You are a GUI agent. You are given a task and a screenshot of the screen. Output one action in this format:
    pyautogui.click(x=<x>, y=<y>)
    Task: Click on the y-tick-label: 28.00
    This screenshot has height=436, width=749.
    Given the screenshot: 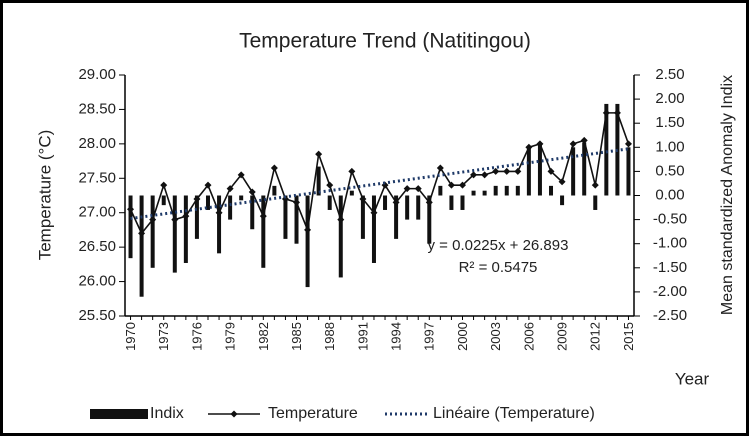 What is the action you would take?
    pyautogui.click(x=97, y=143)
    